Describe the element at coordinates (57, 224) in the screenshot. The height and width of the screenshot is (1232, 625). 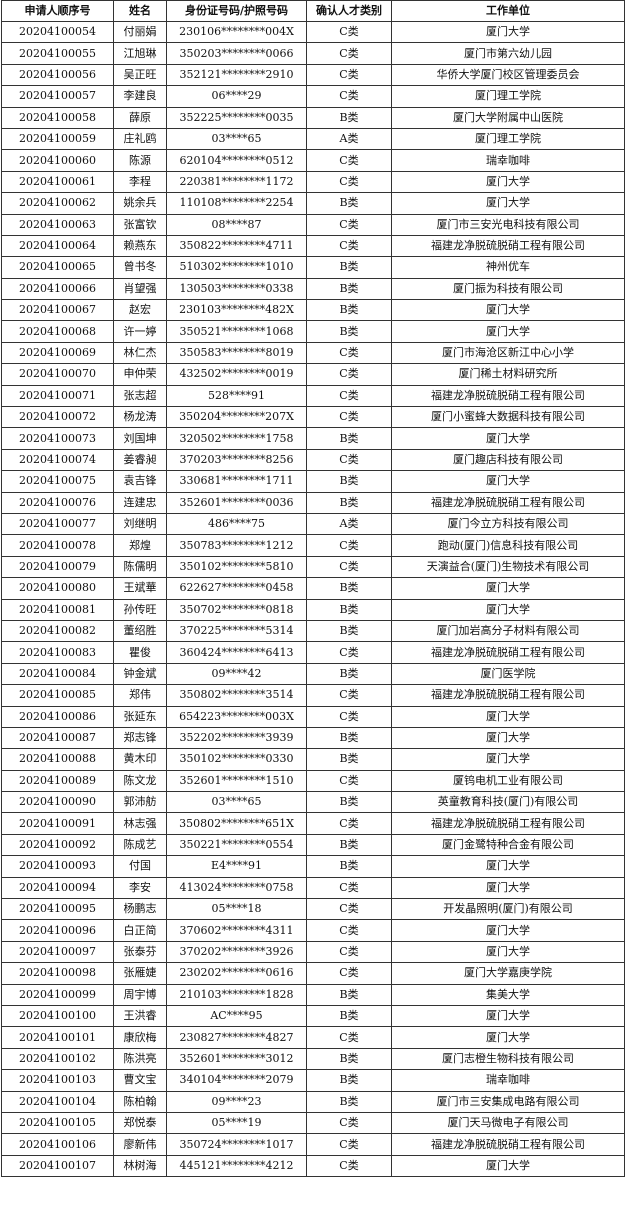
I see `applicant-number-cell: 20204100063` at that location.